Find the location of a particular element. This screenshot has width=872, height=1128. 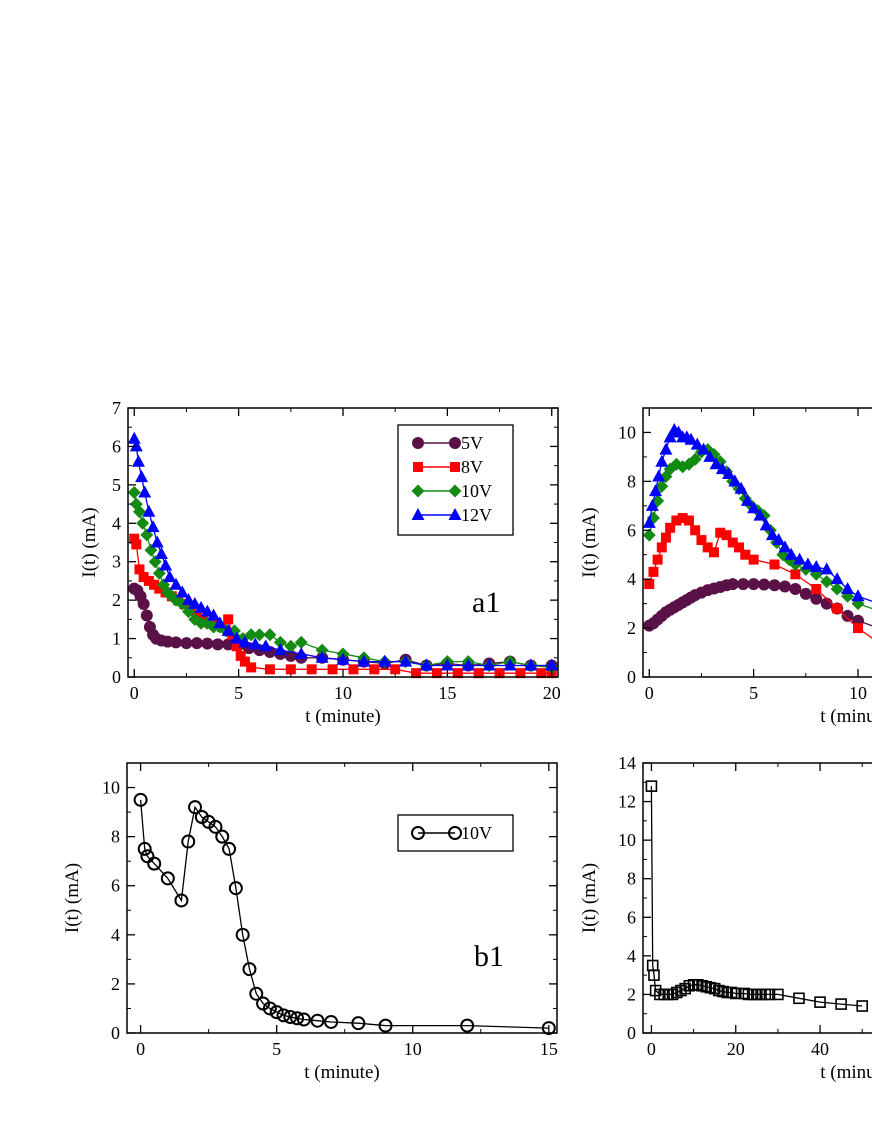

y-tick-label: 2 is located at coordinates (115, 984).